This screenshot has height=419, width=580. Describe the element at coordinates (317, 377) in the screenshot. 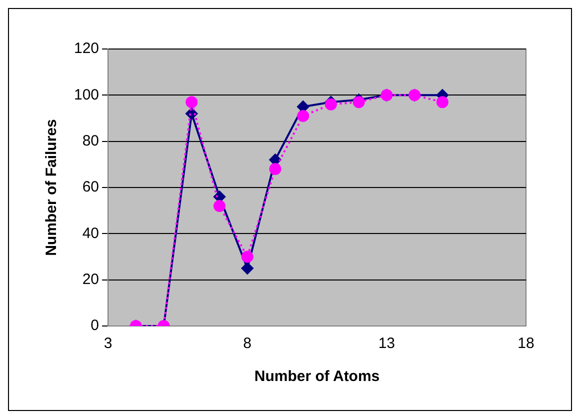

I see `x-axis-title: Number of Atoms` at that location.